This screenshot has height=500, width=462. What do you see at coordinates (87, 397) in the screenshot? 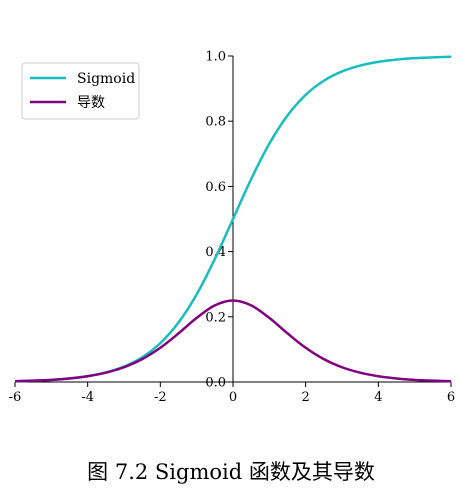
I see `x-tick-label: -4` at bounding box center [87, 397].